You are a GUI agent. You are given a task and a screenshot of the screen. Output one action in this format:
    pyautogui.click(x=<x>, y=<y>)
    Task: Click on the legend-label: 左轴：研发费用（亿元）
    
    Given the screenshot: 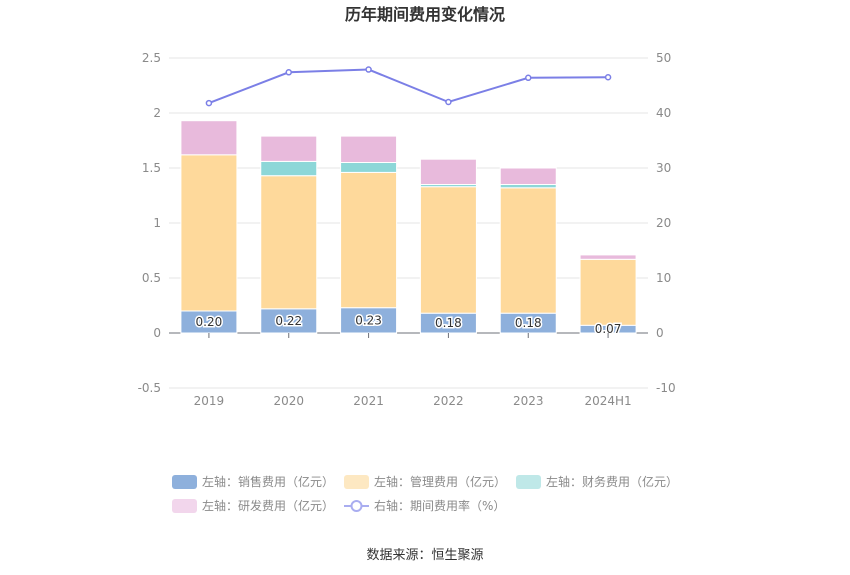 What is the action you would take?
    pyautogui.click(x=268, y=505)
    